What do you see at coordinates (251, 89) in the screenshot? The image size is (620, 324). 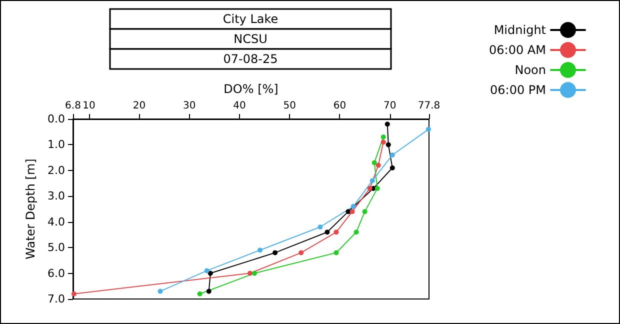 I see `x-axis-title: DO% [%]` at bounding box center [251, 89].